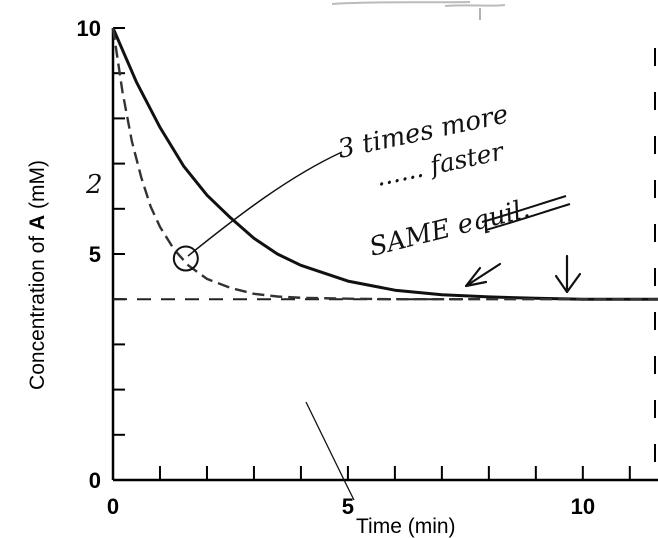 This screenshot has height=538, width=658. I want to click on y-tick-label: 5, so click(95, 254).